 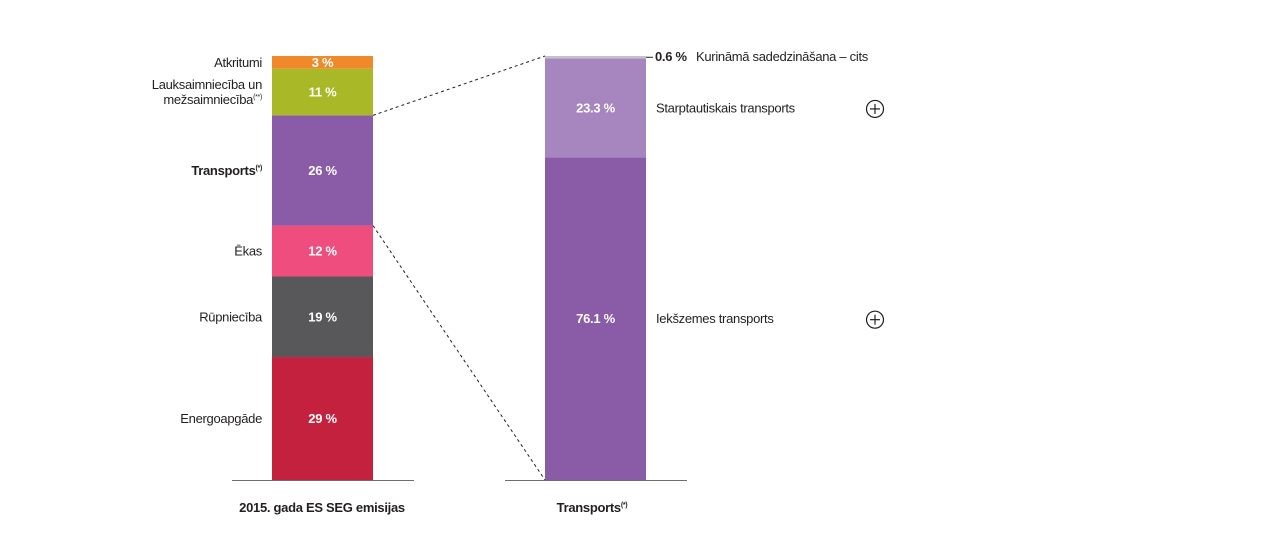 I want to click on transport-stacked-bar, so click(x=595, y=268).